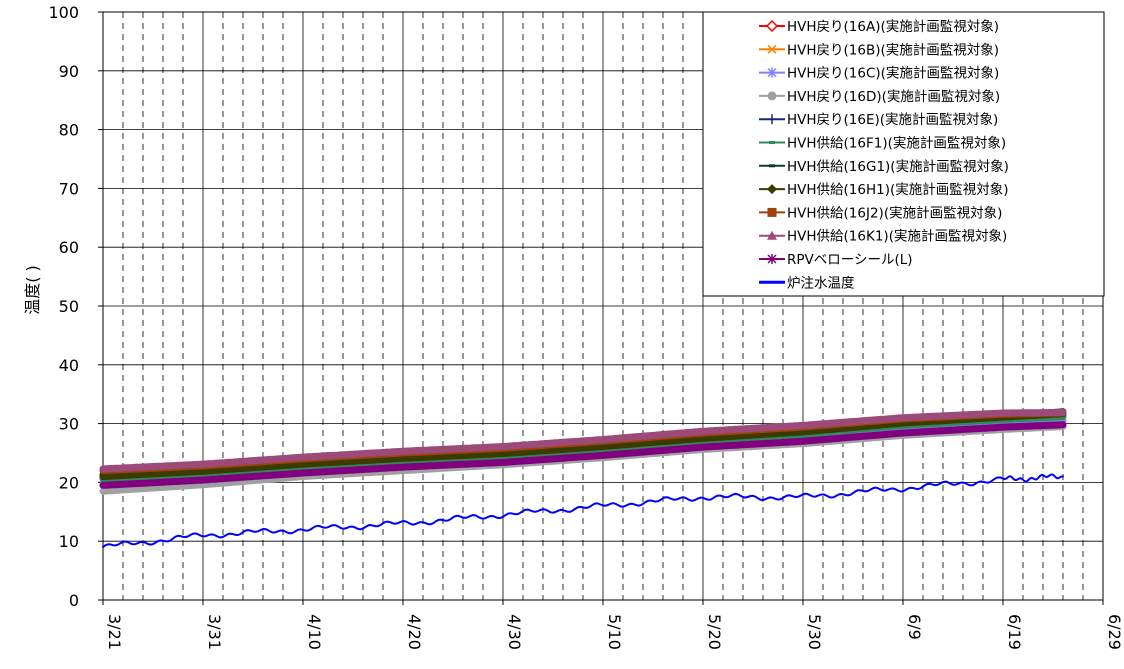  I want to click on legend-label: RPVベローシール(L), so click(850, 260).